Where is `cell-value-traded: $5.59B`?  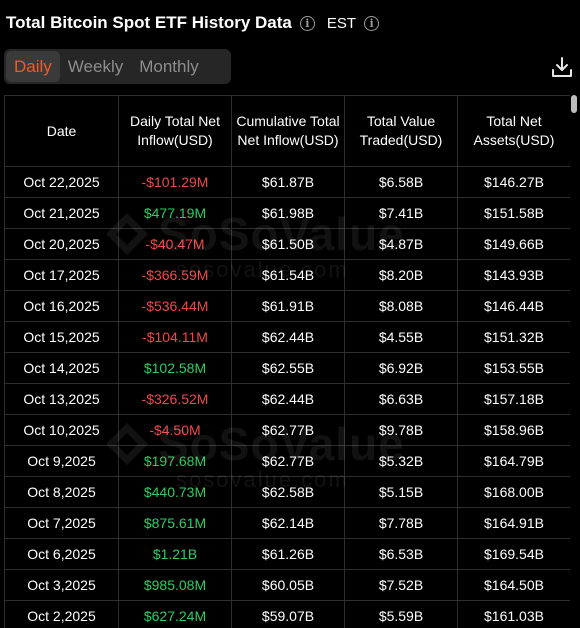
cell-value-traded: $5.59B is located at coordinates (401, 614).